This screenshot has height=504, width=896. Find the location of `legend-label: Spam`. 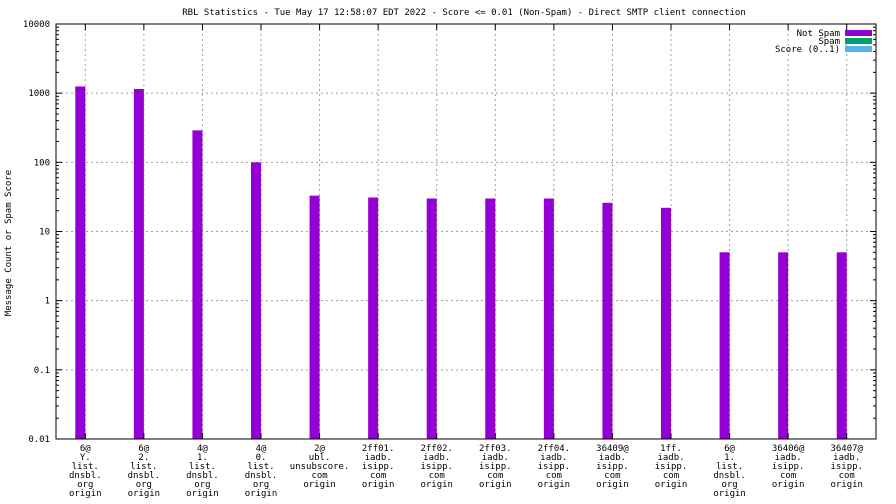

legend-label: Spam is located at coordinates (829, 42).